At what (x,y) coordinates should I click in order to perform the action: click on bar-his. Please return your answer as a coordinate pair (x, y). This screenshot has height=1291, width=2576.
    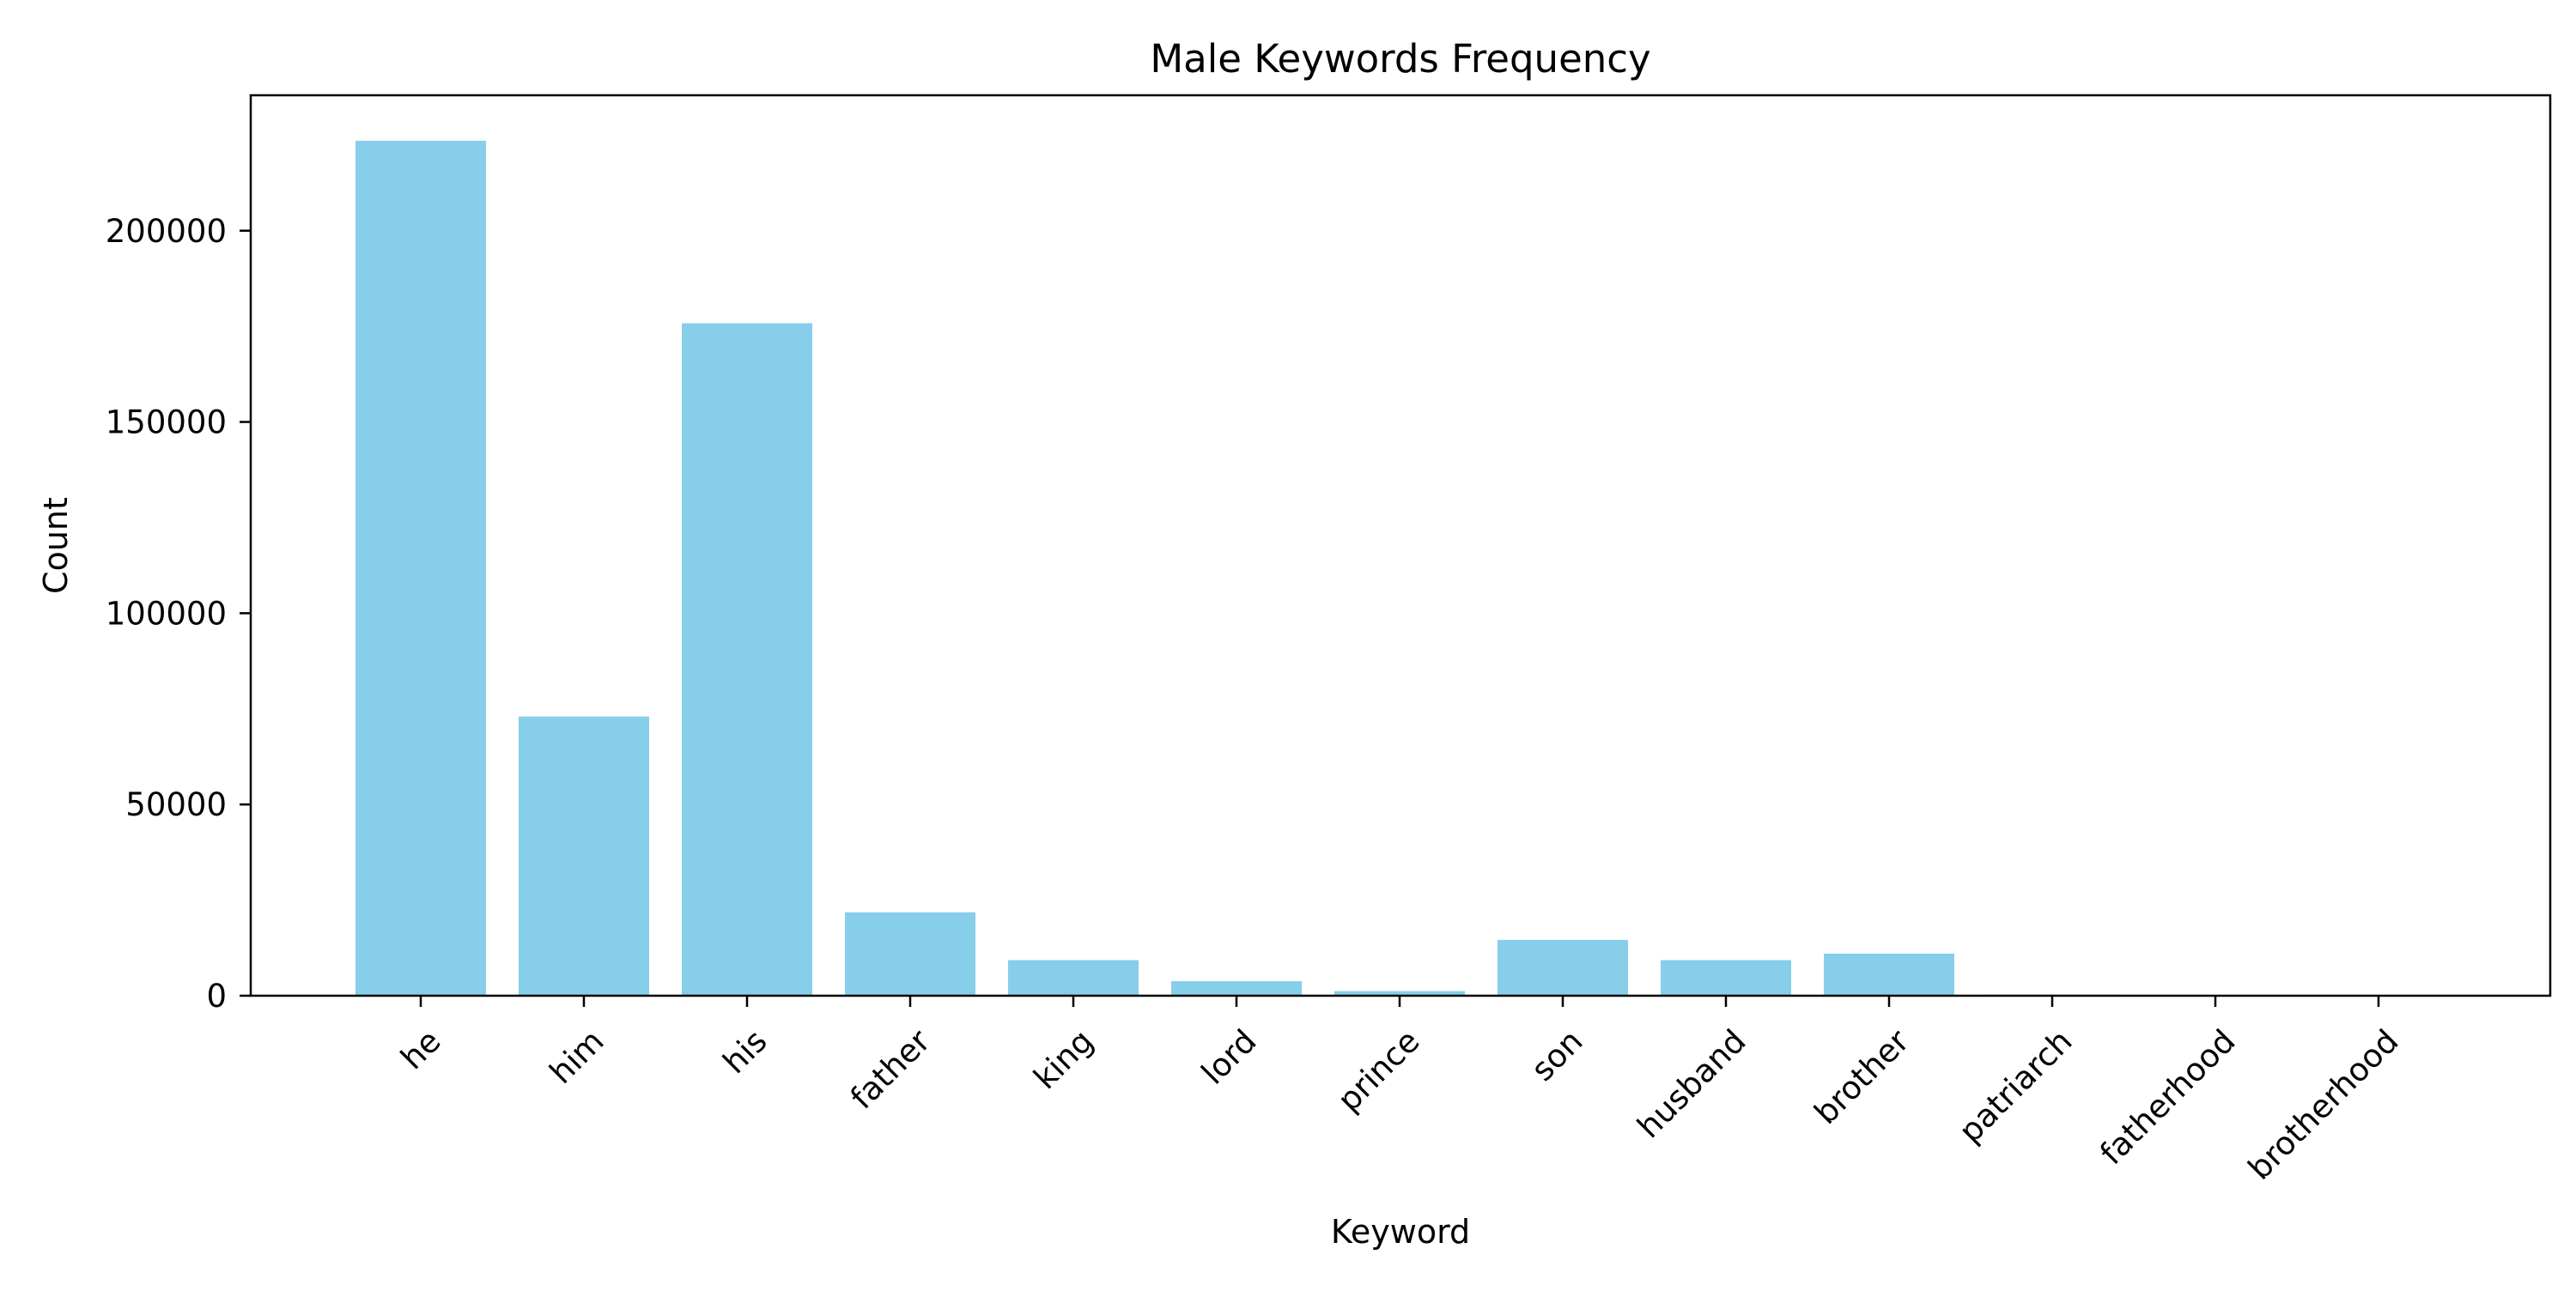
    Looking at the image, I should click on (747, 660).